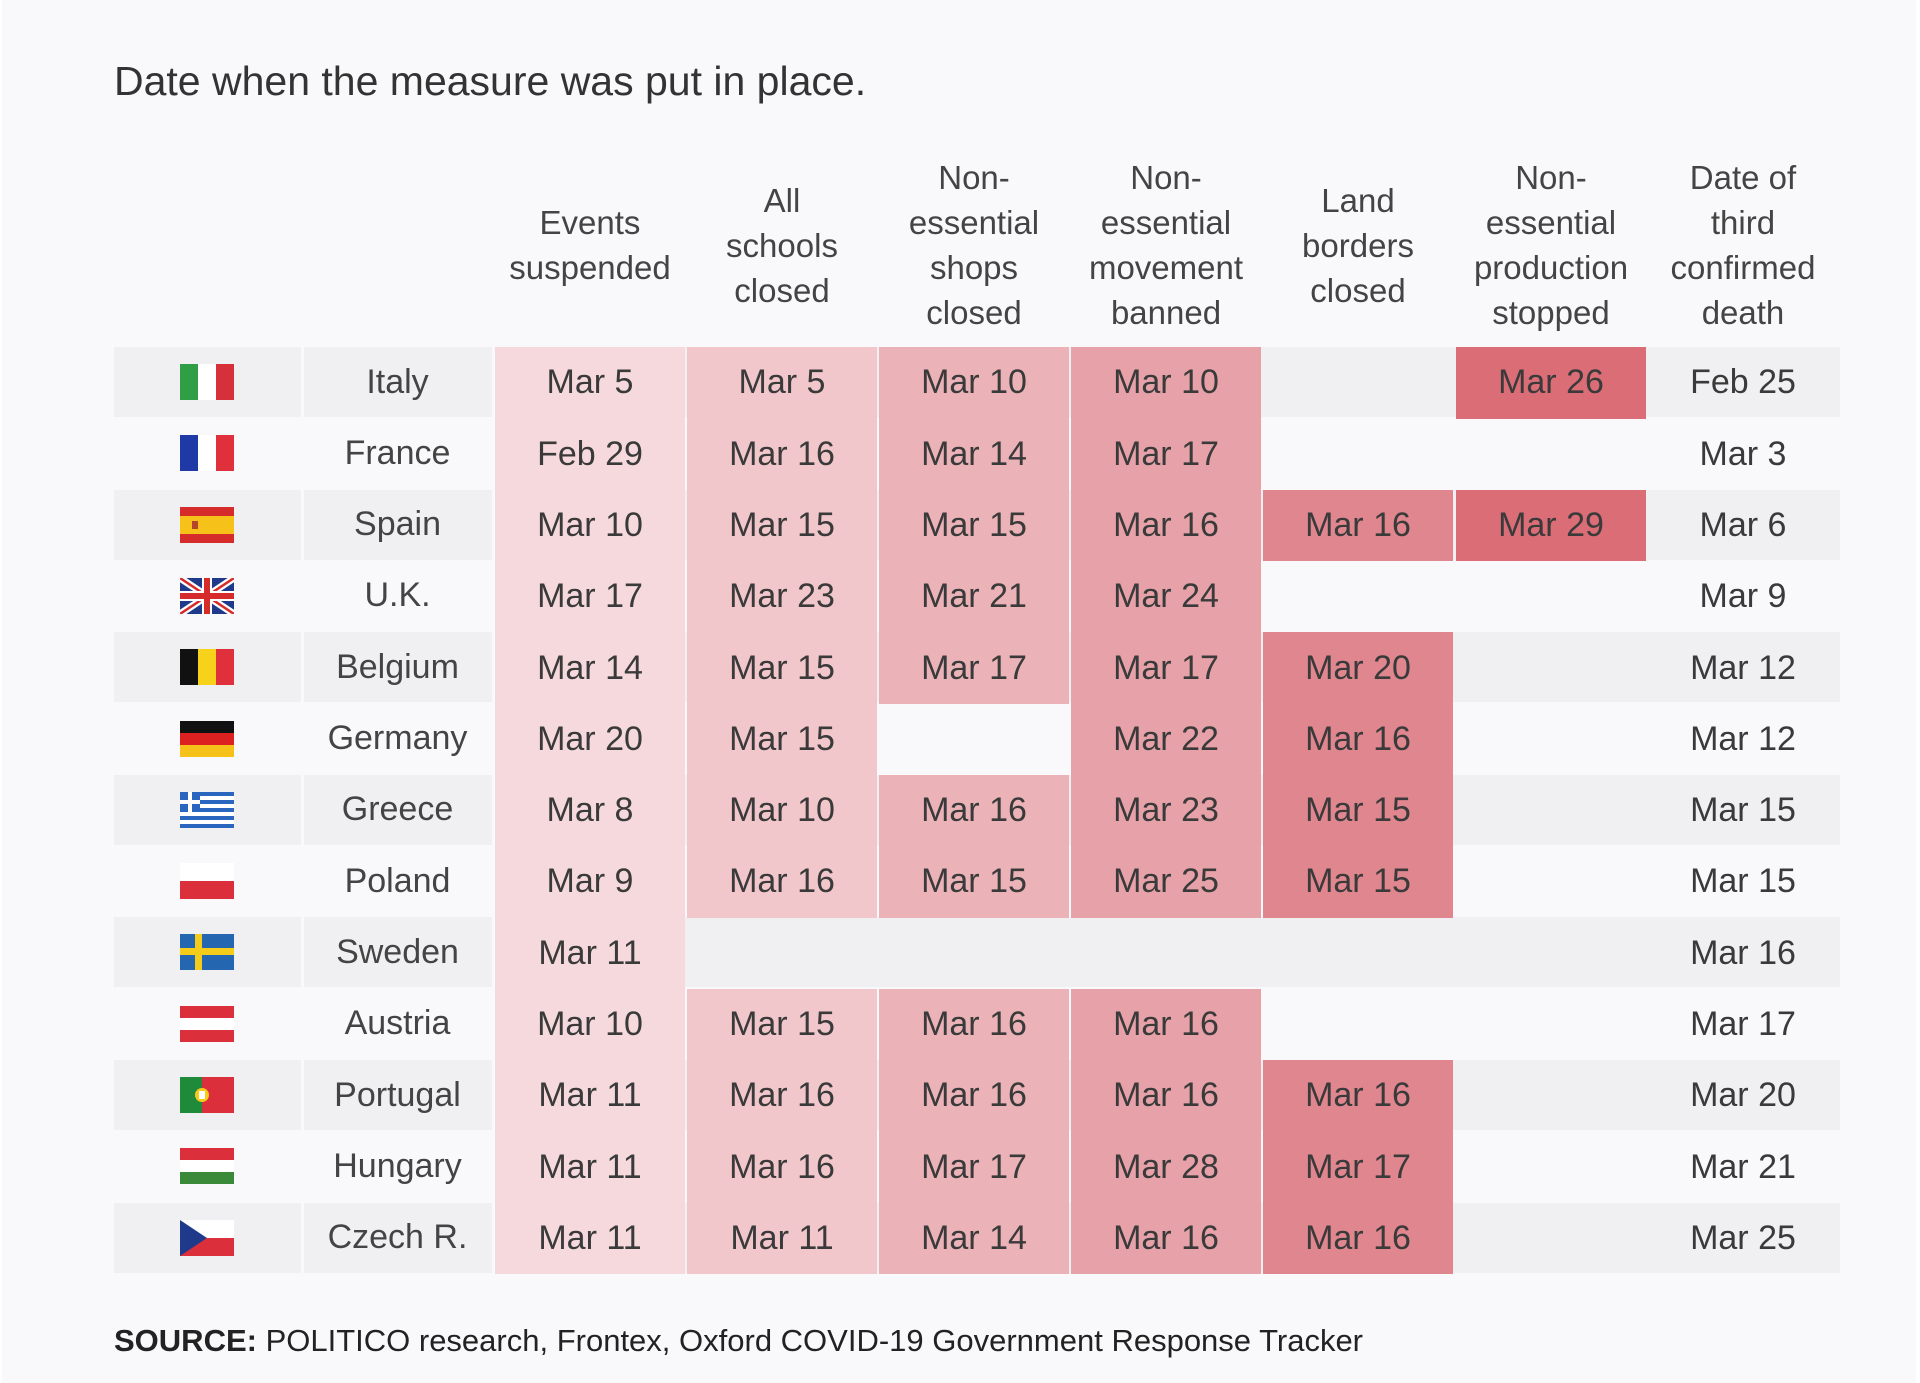 The width and height of the screenshot is (1920, 1383). I want to click on country-label: Belgium, so click(397, 666).